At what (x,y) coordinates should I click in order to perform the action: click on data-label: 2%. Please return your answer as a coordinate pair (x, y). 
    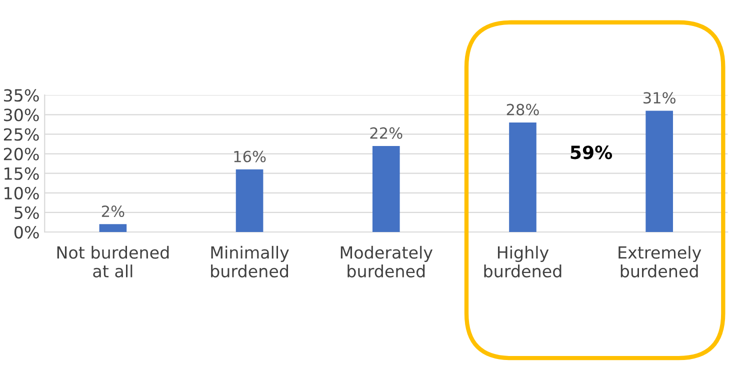
    Looking at the image, I should click on (113, 212).